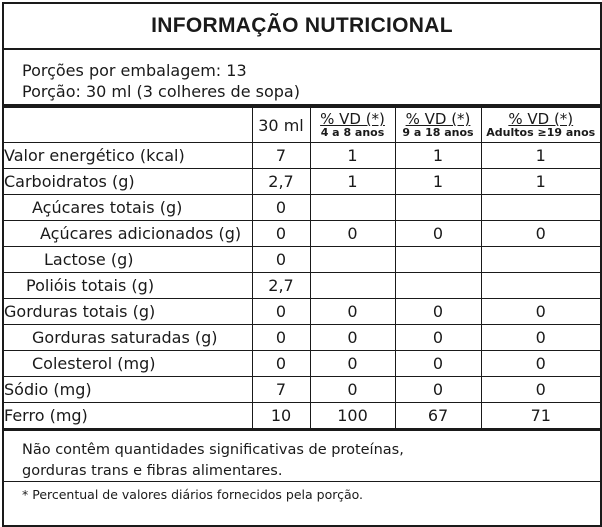 The image size is (602, 527). I want to click on nutrient-name: Açúcares adicionados (g), so click(128, 233).